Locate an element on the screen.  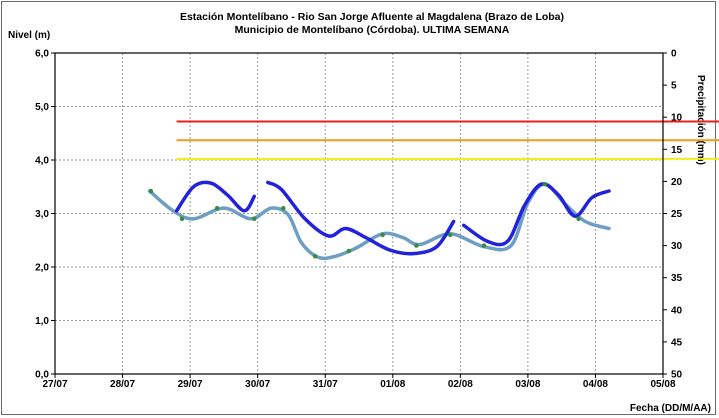
y-tick-label: 1,0 is located at coordinates (42, 321).